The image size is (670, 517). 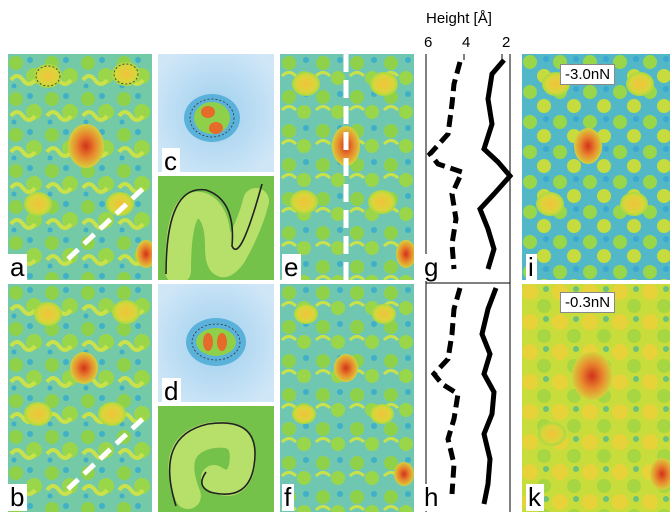 I want to click on height-tick-4: 4, so click(x=466, y=42).